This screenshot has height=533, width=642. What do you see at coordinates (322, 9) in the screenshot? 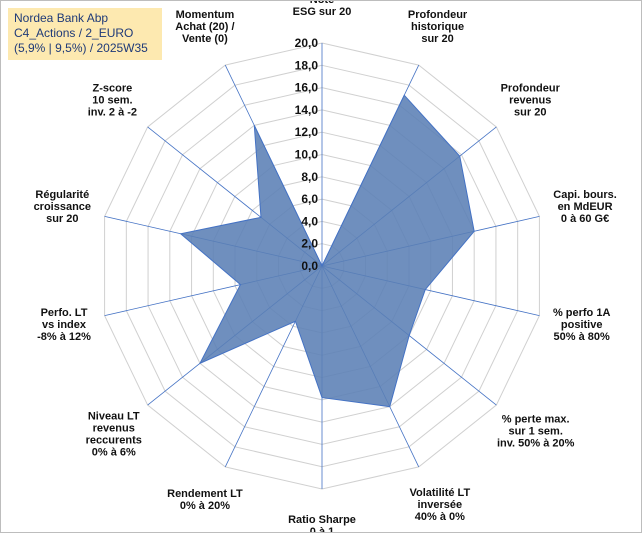
I see `axis-label: NoteESG sur 20` at bounding box center [322, 9].